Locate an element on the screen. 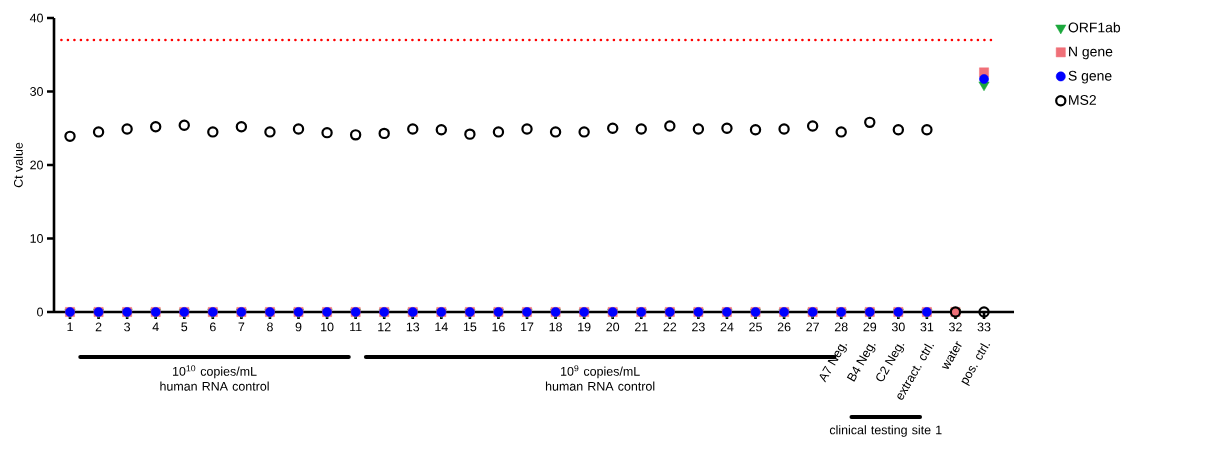 This screenshot has width=1217, height=460. x-tick-label: 9 is located at coordinates (298, 327).